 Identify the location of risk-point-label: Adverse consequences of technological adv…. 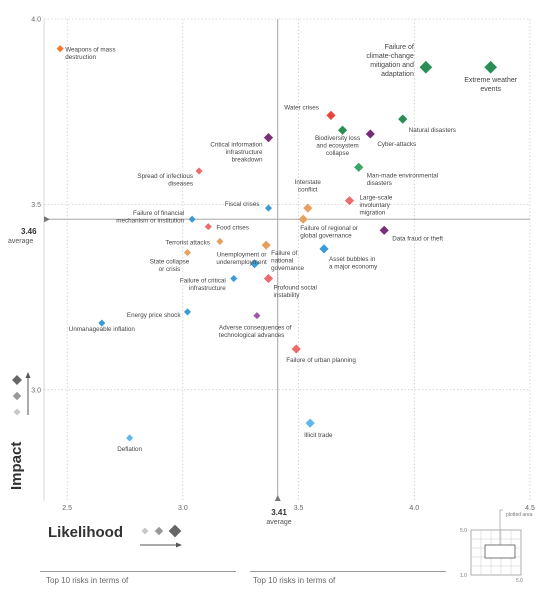
(255, 332).